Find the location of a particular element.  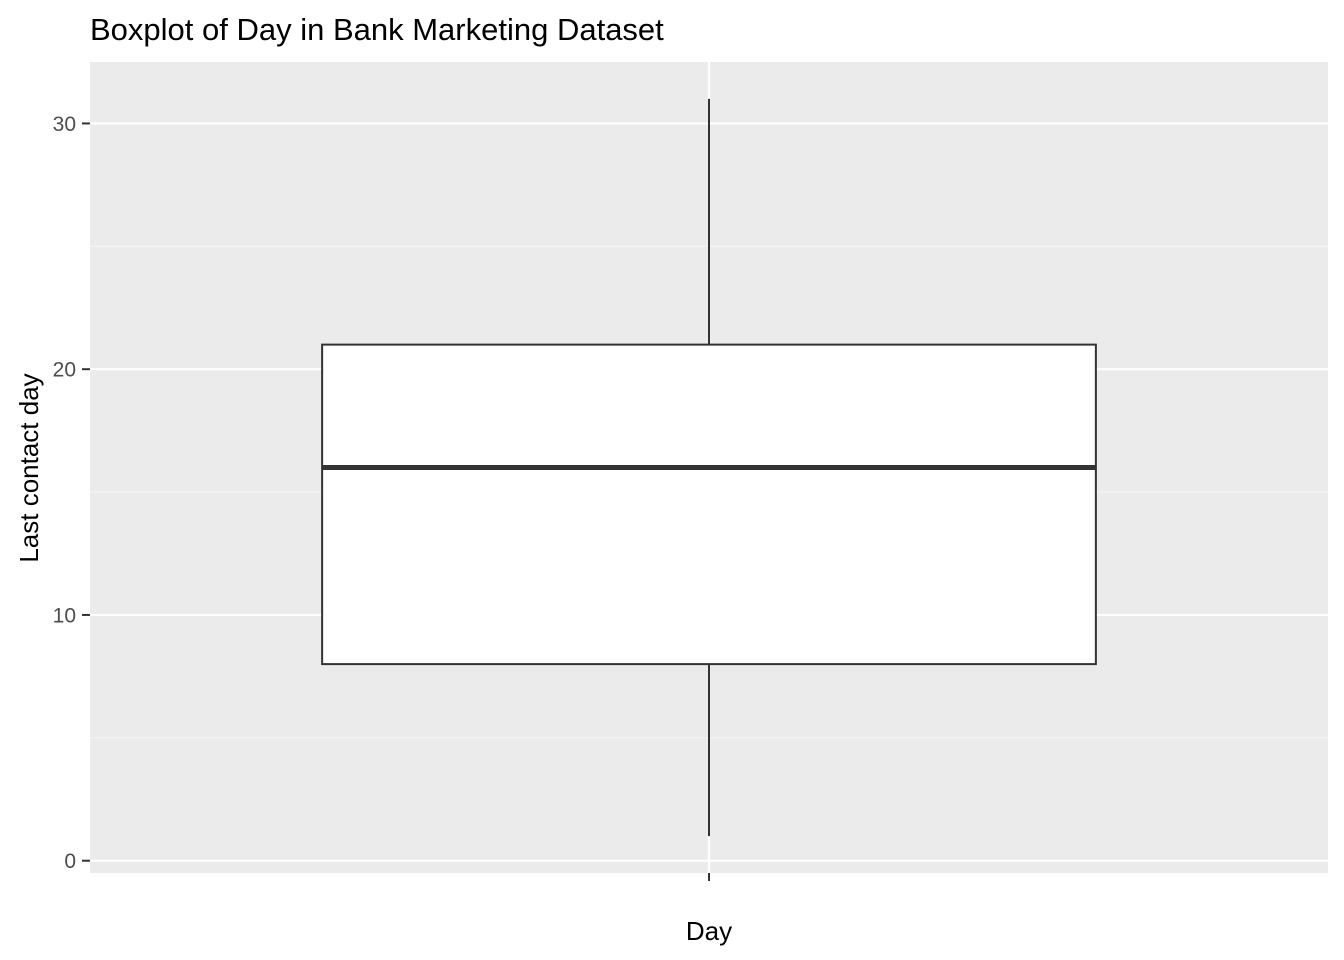

y-tick-label: 0 is located at coordinates (70, 861).